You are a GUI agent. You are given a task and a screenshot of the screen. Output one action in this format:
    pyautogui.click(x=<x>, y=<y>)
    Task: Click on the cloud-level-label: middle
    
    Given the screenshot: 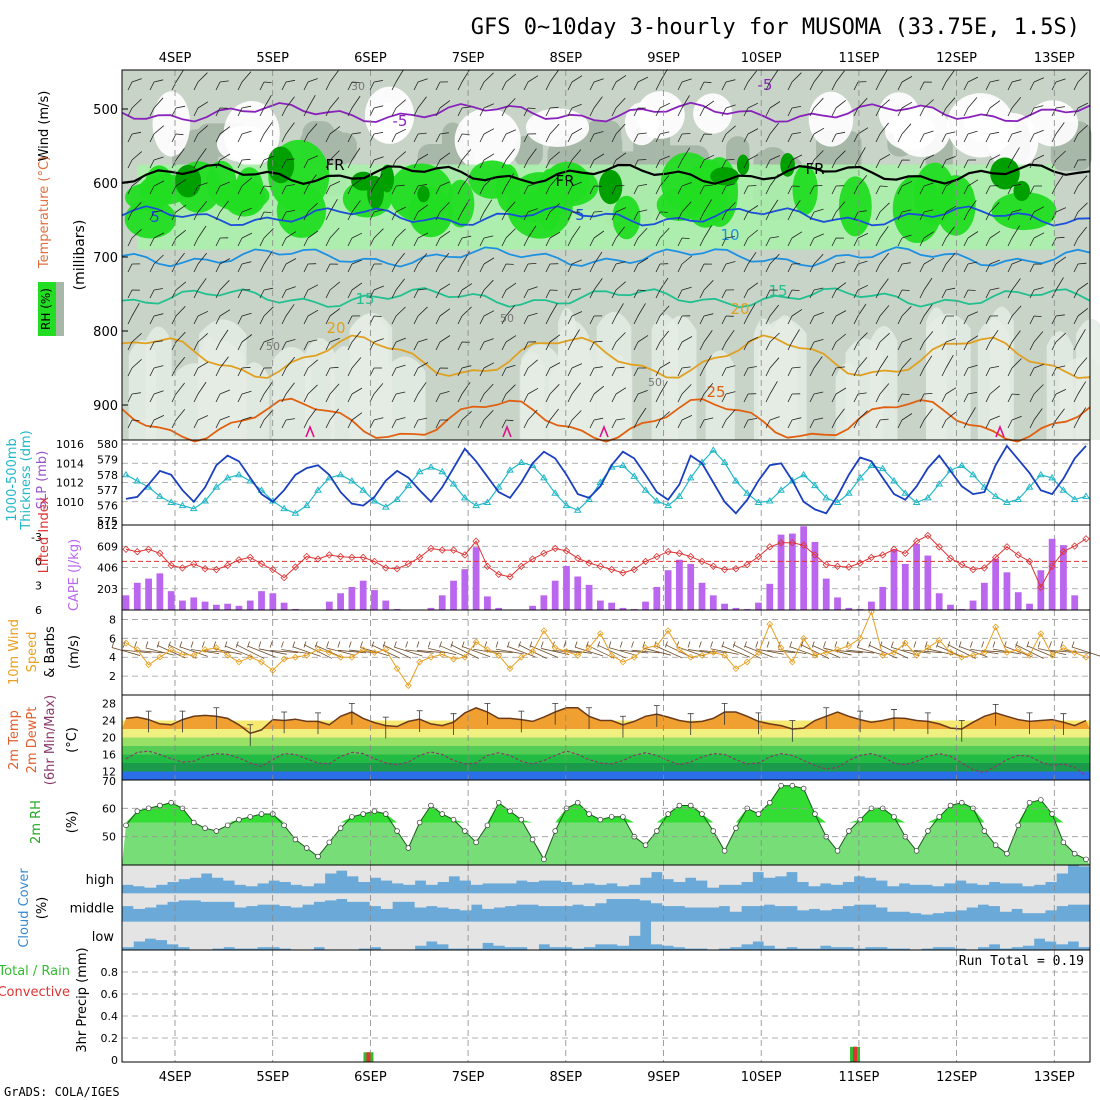 What is the action you would take?
    pyautogui.click(x=92, y=909)
    